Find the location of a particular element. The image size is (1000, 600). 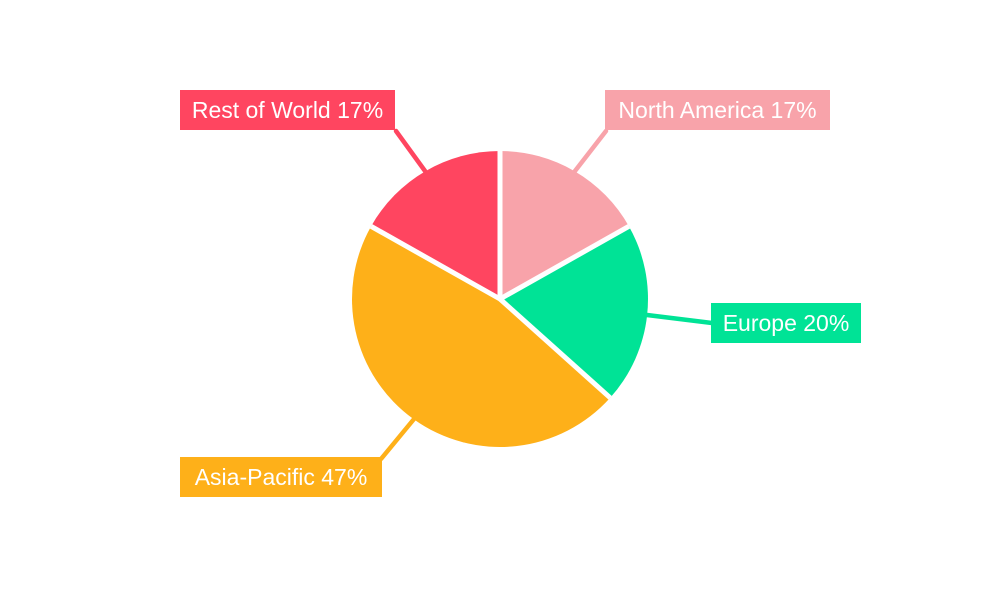

pie-label-europe: Europe 20% is located at coordinates (786, 323).